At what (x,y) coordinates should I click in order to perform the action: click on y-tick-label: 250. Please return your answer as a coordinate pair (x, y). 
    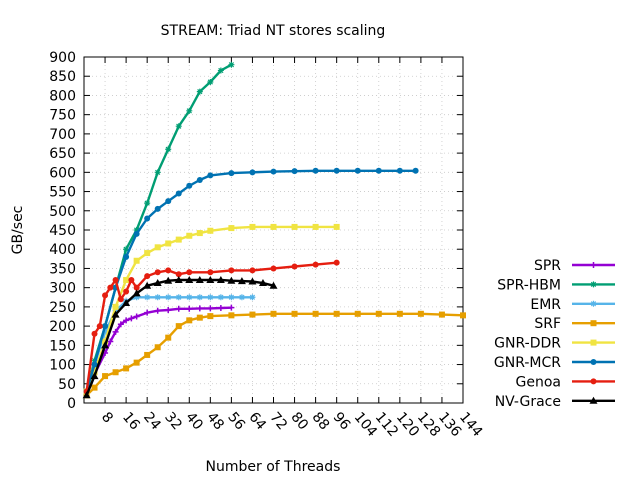
    Looking at the image, I should click on (62, 308).